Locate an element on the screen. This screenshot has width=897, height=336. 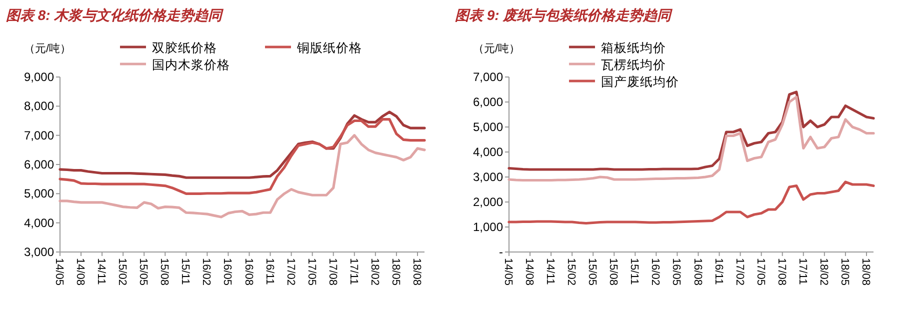
y-tick-label: 2,000 is located at coordinates (487, 202).